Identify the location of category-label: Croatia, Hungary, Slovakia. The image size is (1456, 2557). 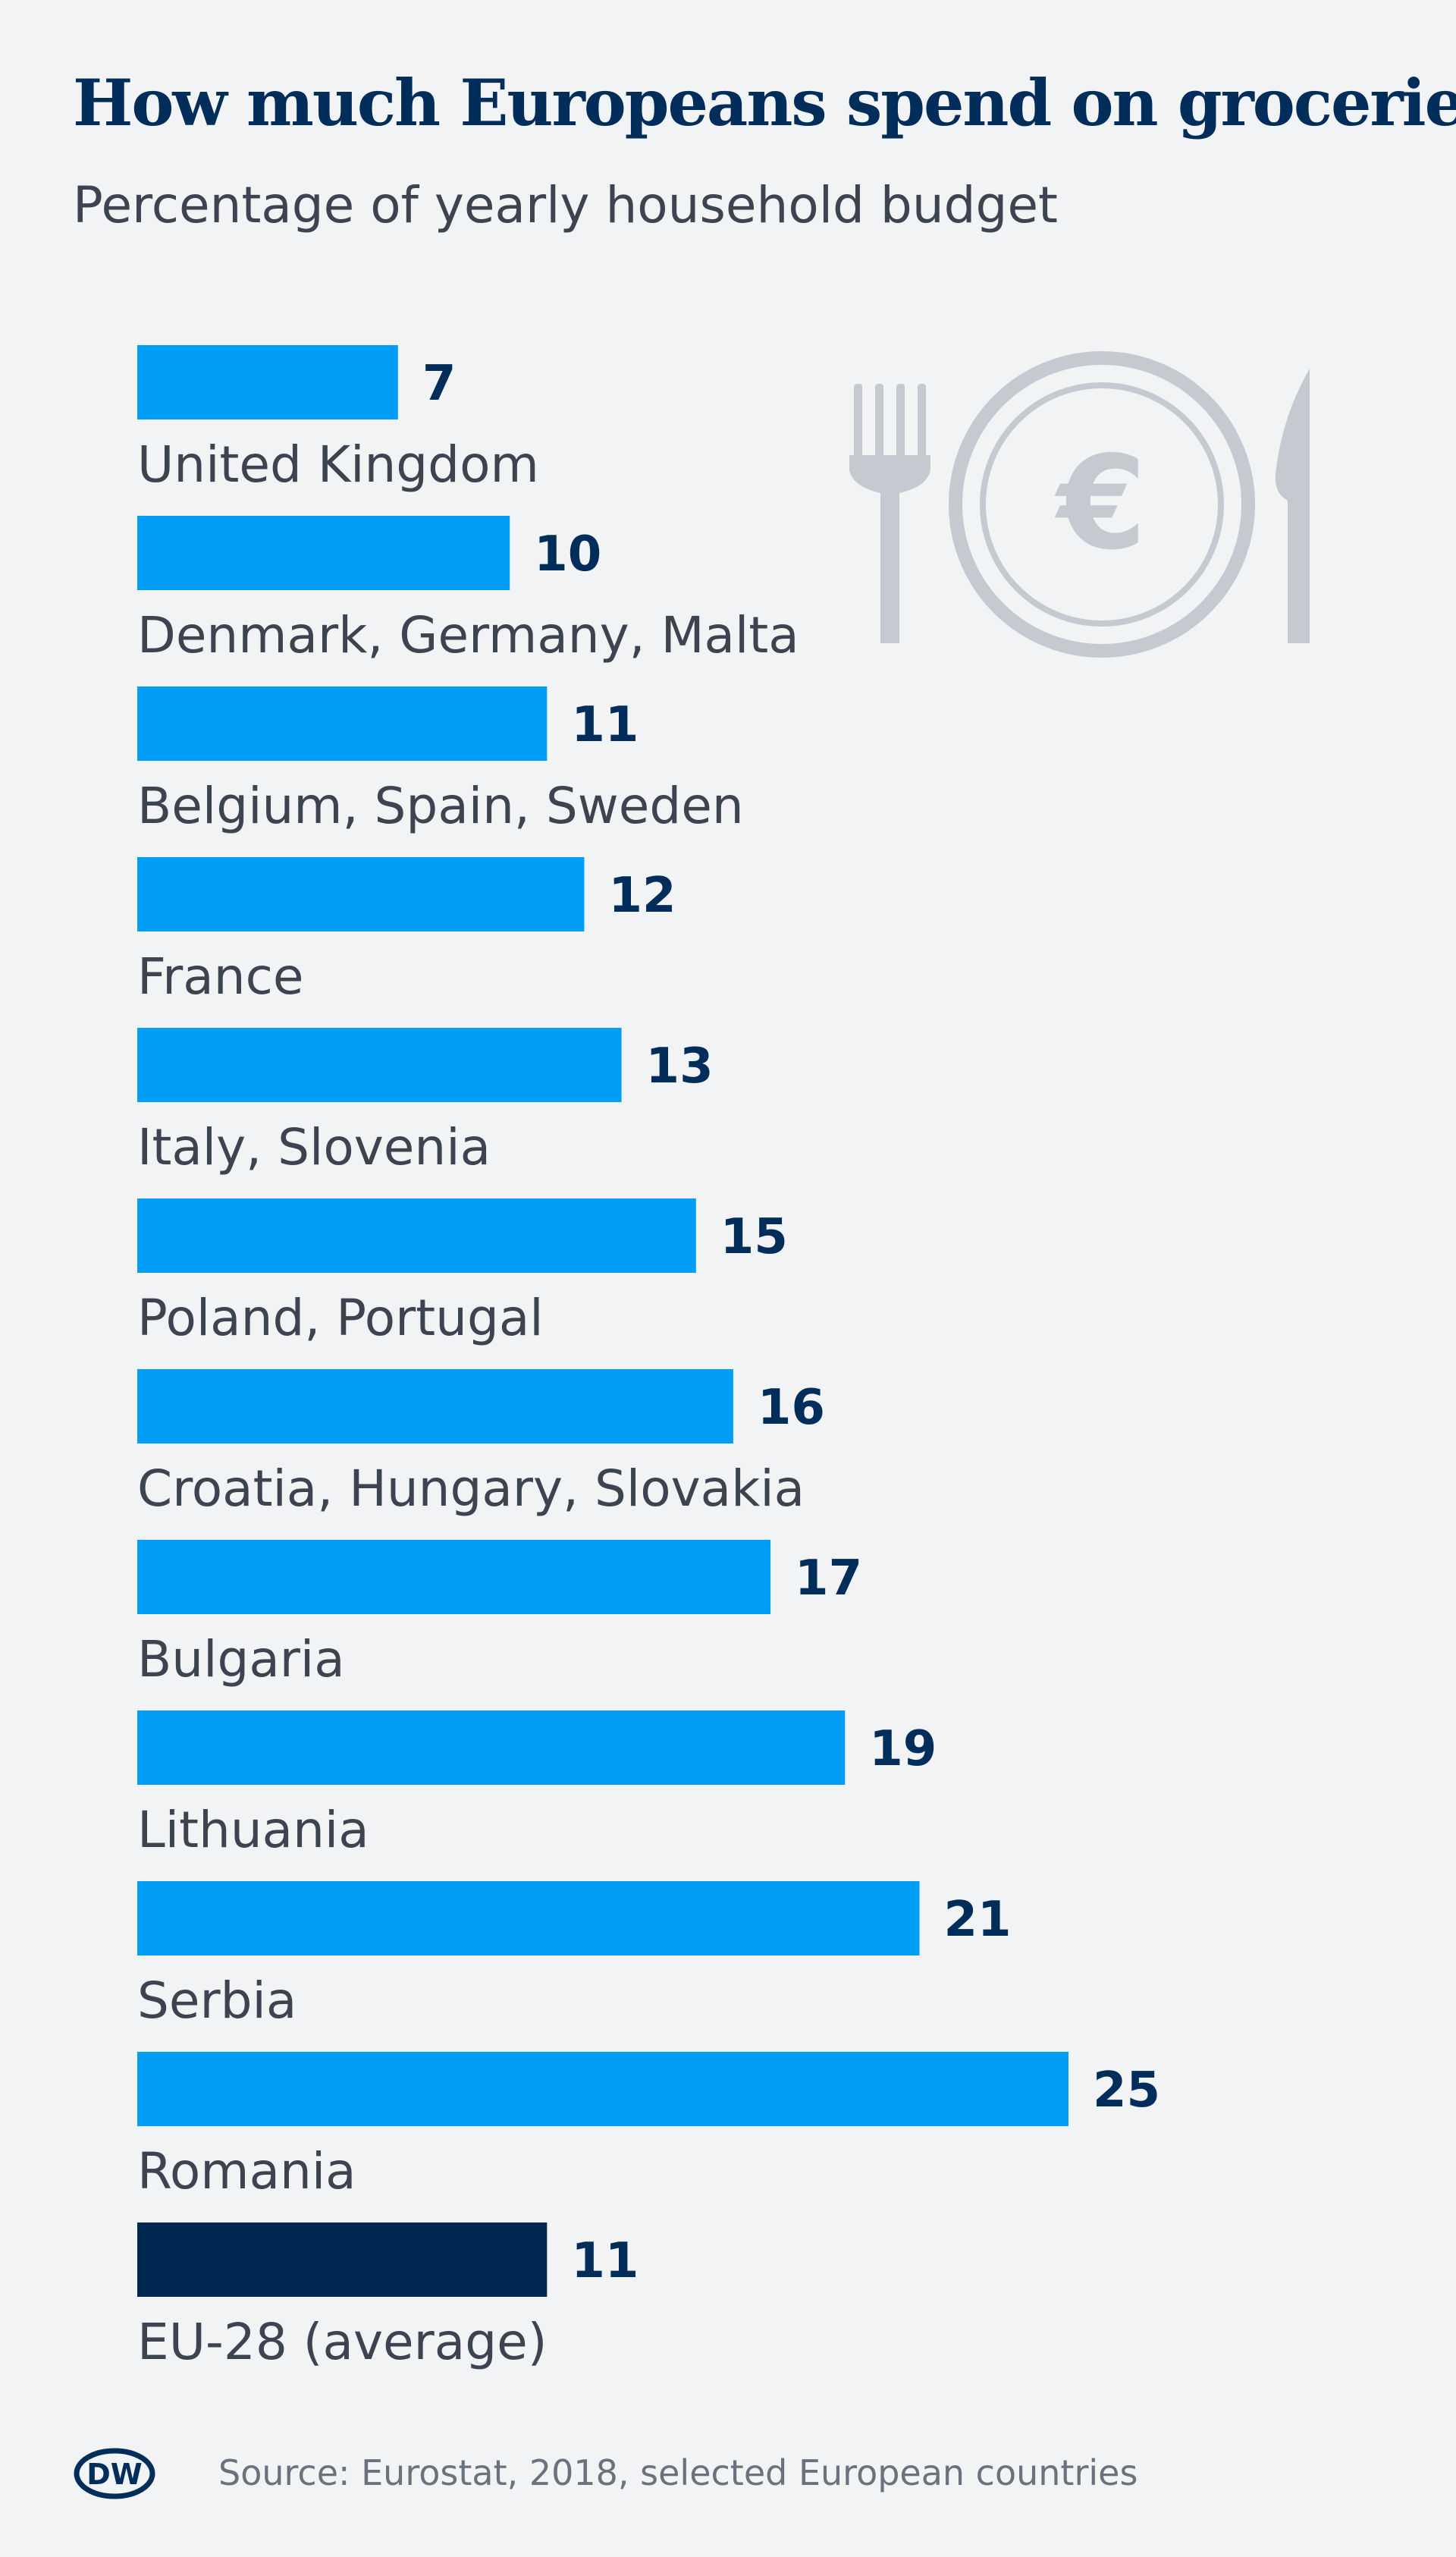
(471, 1488).